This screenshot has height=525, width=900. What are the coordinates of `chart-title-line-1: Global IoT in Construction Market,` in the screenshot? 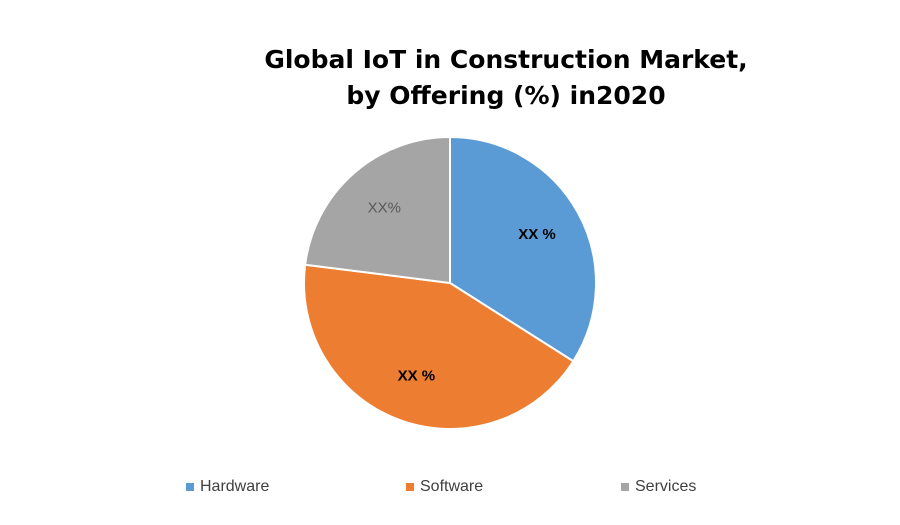 It's located at (506, 59).